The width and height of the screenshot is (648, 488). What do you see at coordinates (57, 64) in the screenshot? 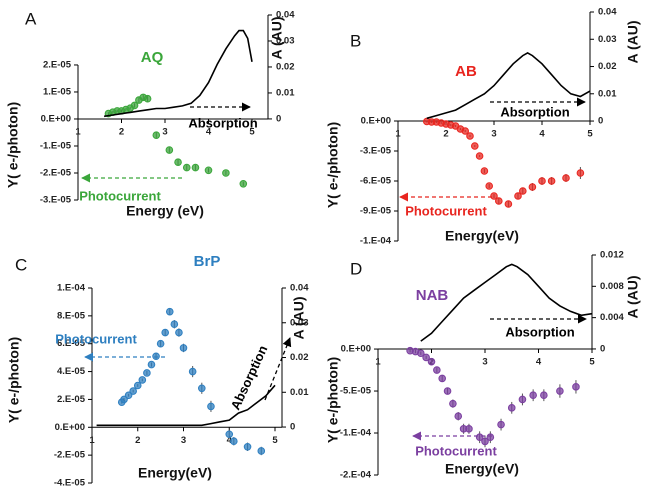
I see `y-tick-label: 2.E-05` at bounding box center [57, 64].